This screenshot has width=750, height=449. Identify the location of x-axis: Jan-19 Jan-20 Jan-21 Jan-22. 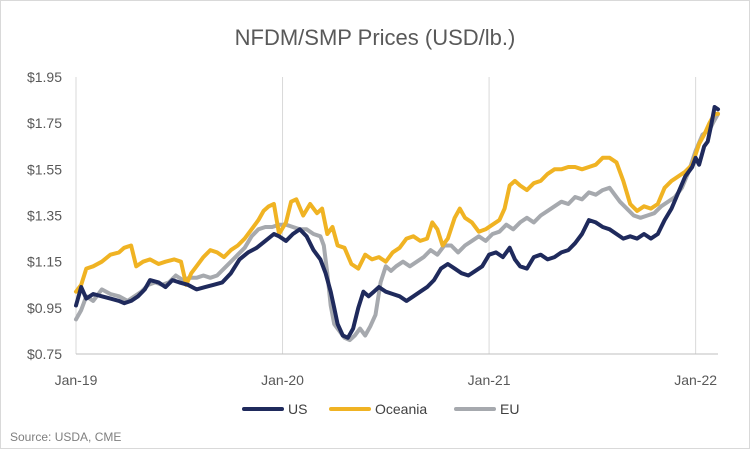
(386, 380).